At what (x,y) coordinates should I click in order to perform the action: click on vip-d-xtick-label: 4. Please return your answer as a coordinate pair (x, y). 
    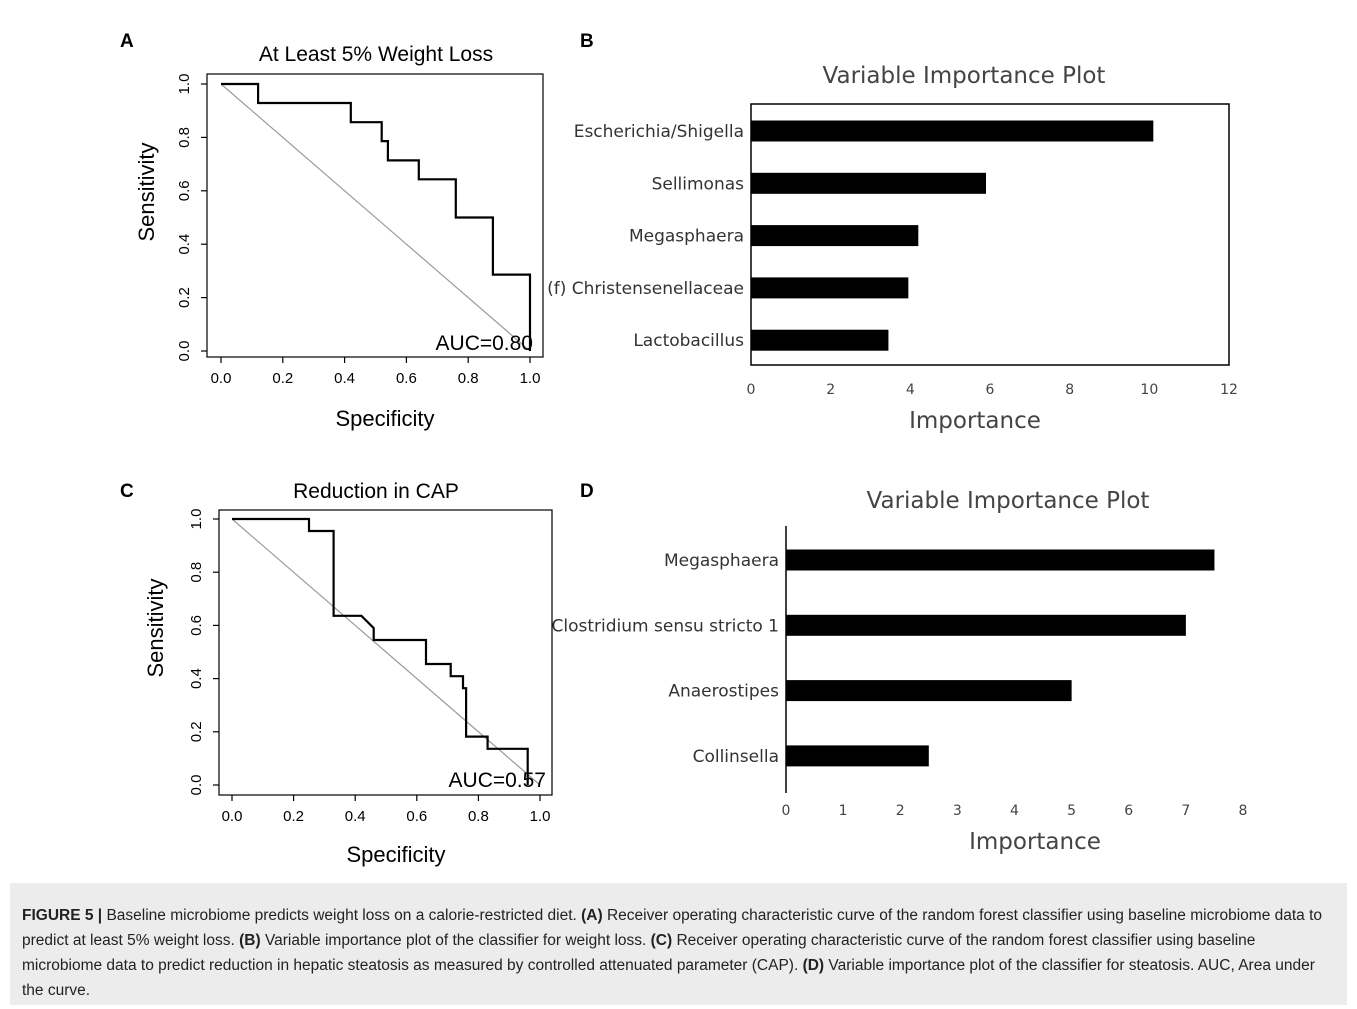
    Looking at the image, I should click on (1014, 811).